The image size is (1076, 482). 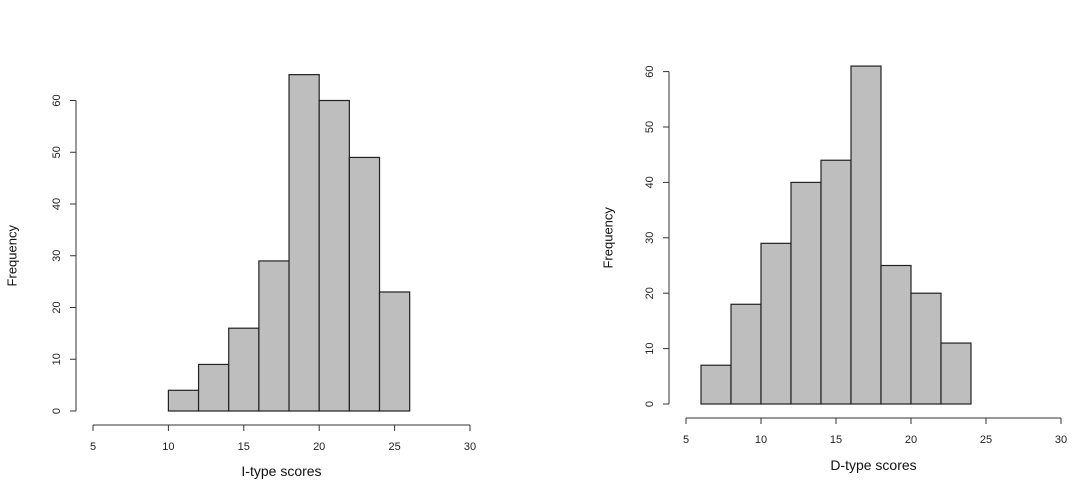 What do you see at coordinates (873, 465) in the screenshot?
I see `x-axis-title: D-type scores` at bounding box center [873, 465].